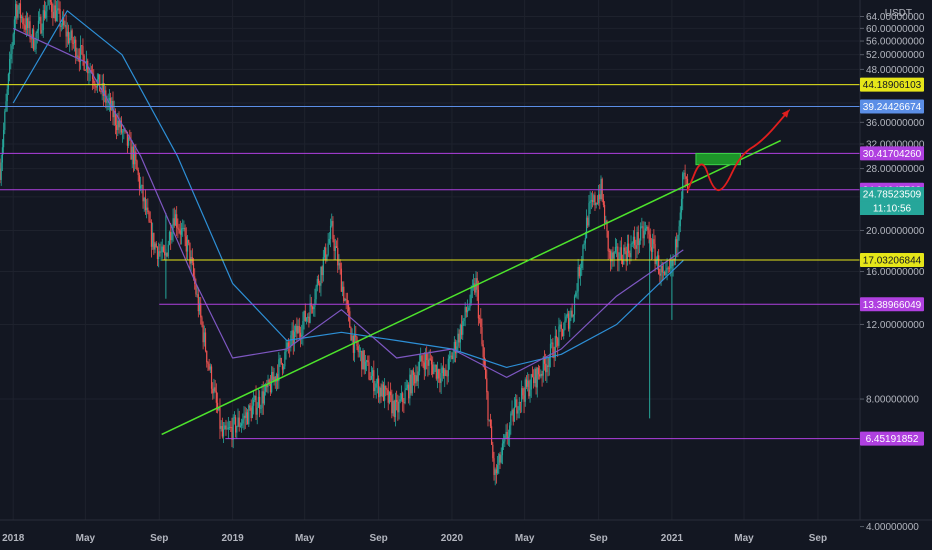  Describe the element at coordinates (898, 13) in the screenshot. I see `currency-label: USDT` at that location.